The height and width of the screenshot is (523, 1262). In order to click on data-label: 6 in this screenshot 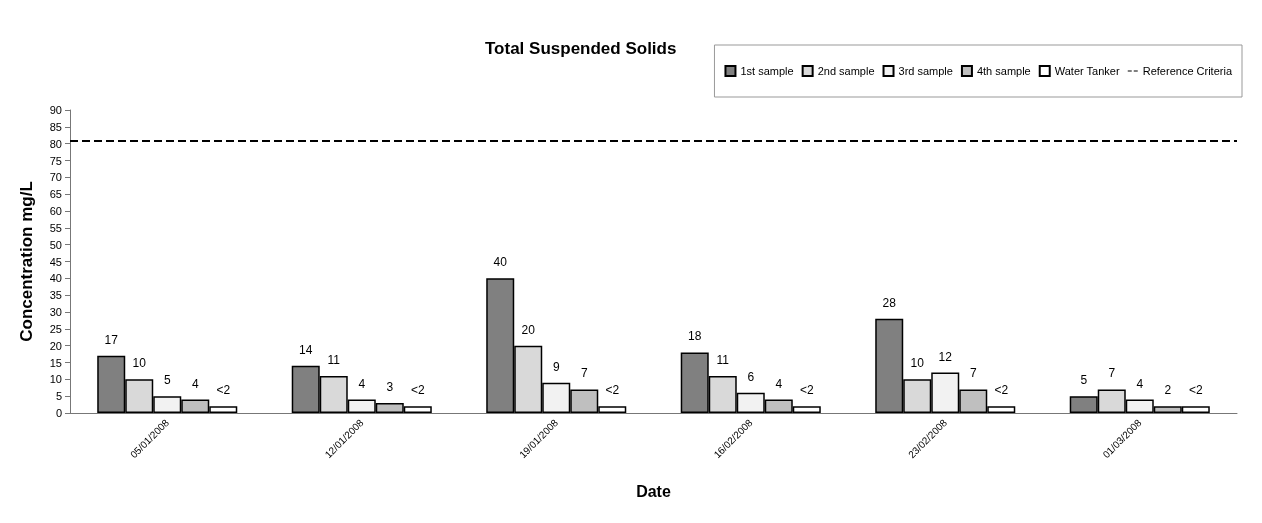, I will do `click(751, 376)`.